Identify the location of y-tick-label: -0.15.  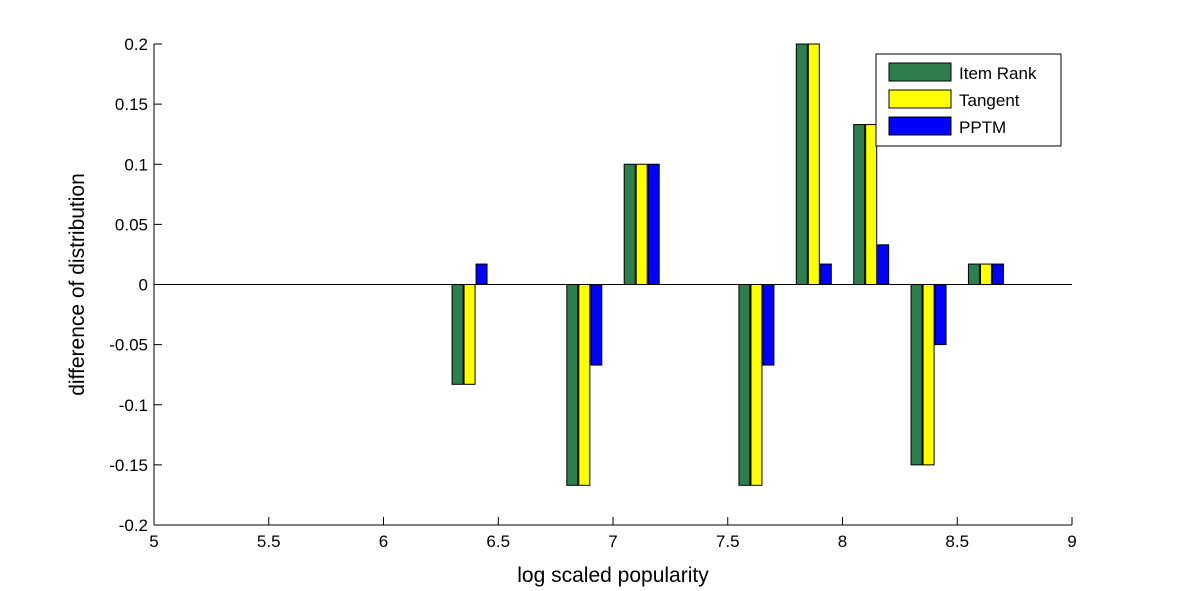
(128, 465).